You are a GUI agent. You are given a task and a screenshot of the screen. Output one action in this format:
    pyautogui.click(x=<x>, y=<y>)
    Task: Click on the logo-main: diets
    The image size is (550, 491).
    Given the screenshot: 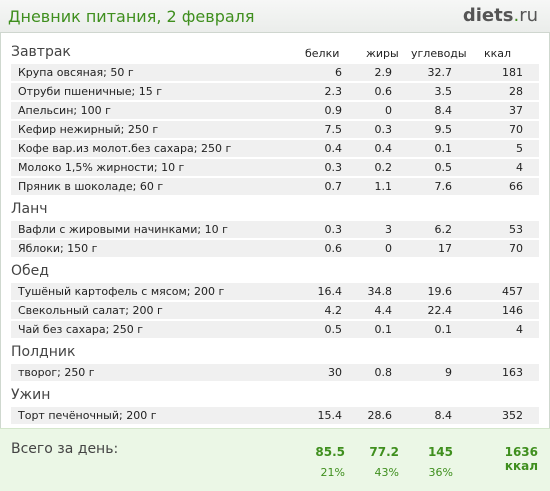 What is the action you would take?
    pyautogui.click(x=488, y=15)
    